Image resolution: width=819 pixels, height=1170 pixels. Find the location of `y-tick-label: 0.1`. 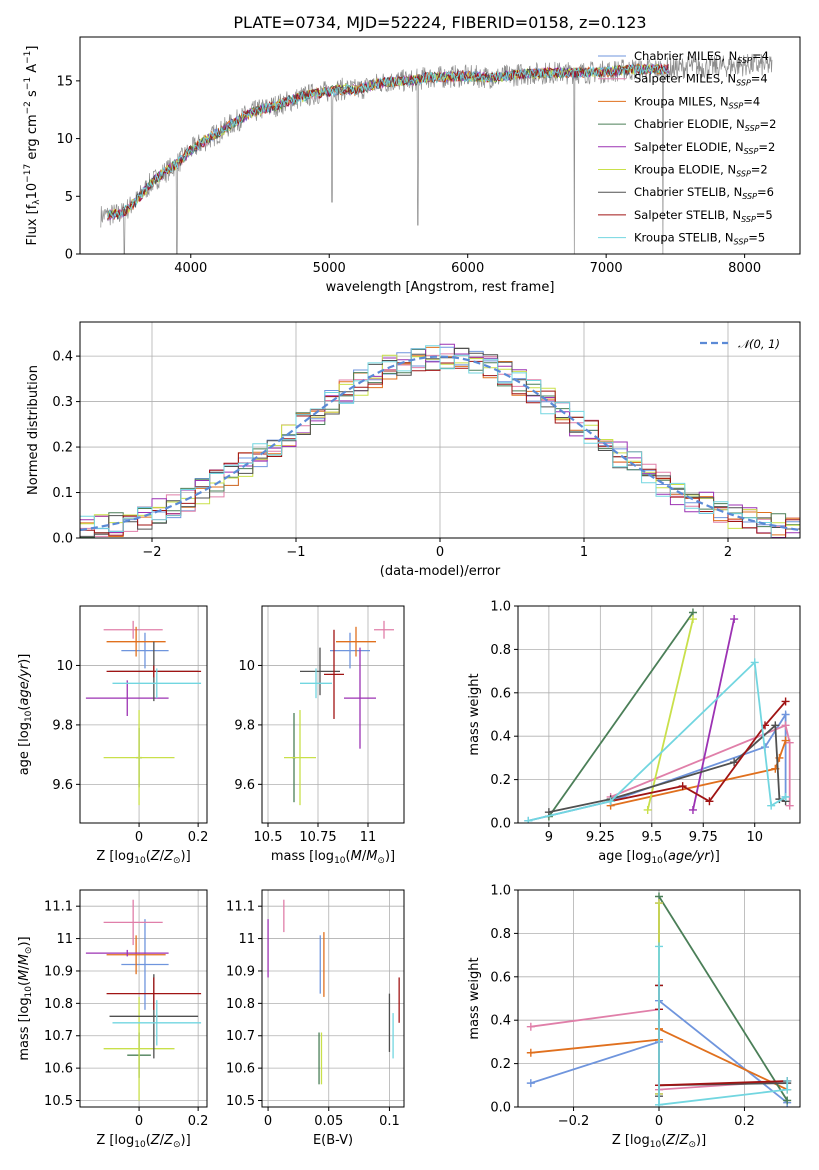

y-tick-label: 0.1 is located at coordinates (62, 493).